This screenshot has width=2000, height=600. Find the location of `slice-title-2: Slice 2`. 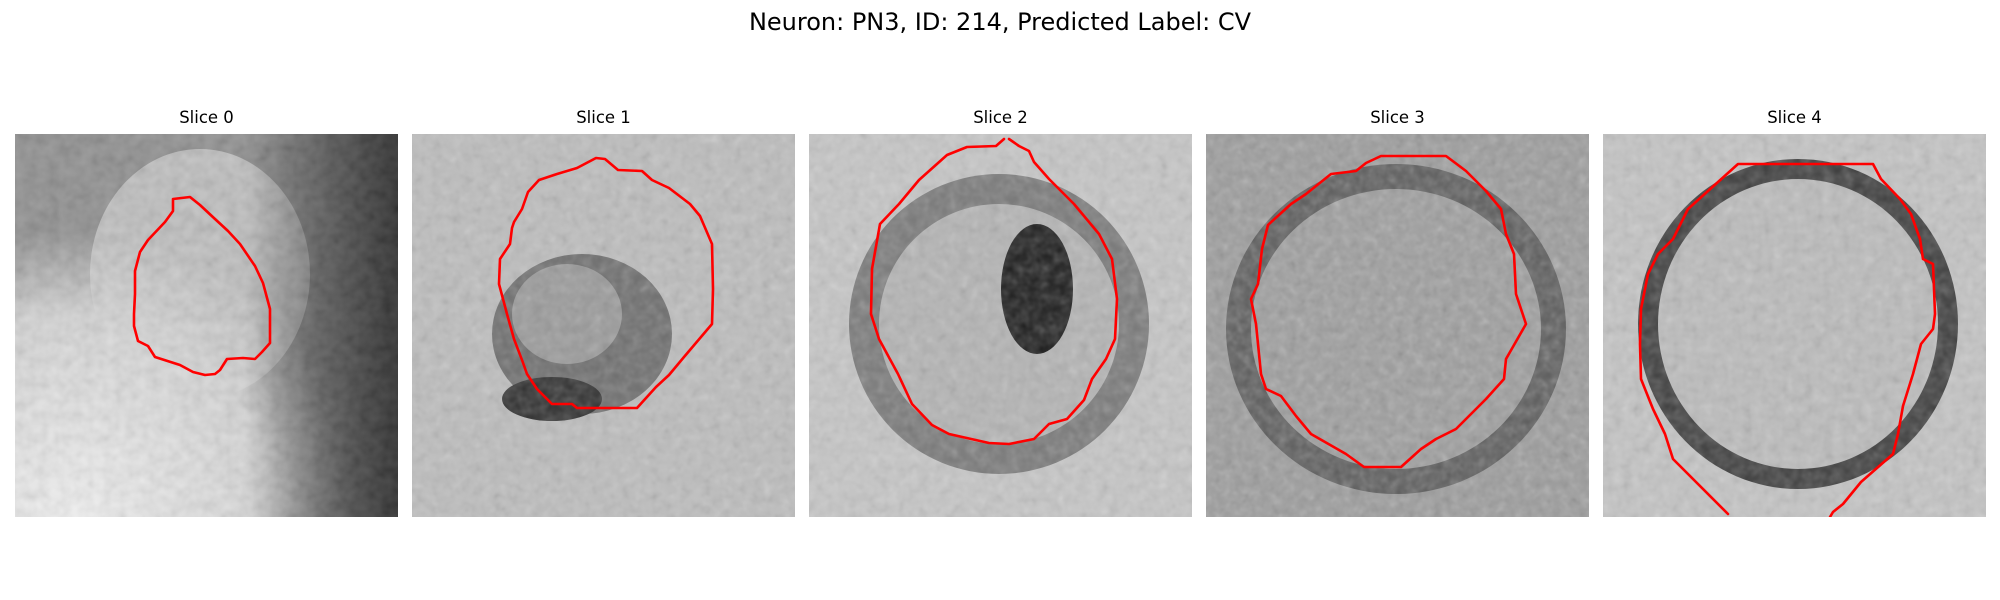

slice-title-2: Slice 2 is located at coordinates (1000, 117).